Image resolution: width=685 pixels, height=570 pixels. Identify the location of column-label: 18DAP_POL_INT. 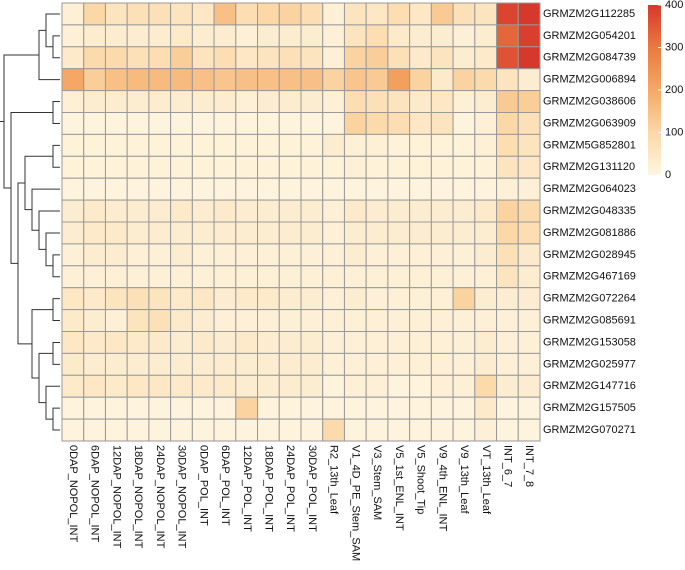
(269, 488).